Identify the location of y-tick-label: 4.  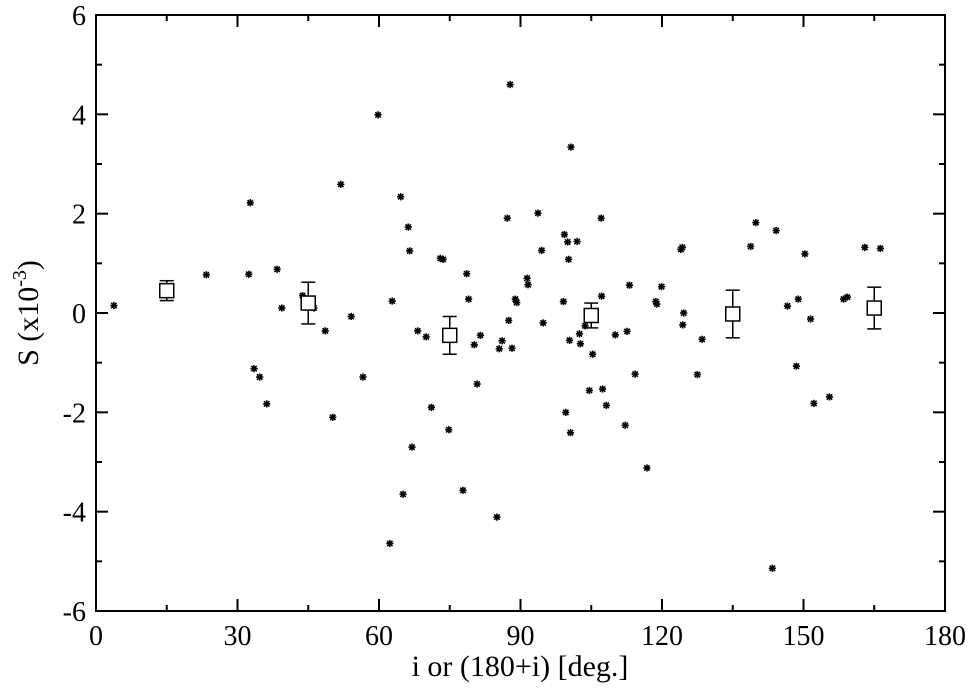
(79, 115).